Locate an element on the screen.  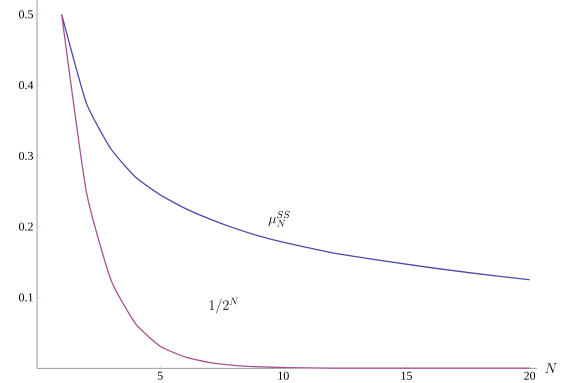
x-tick-label: 15 is located at coordinates (407, 376).